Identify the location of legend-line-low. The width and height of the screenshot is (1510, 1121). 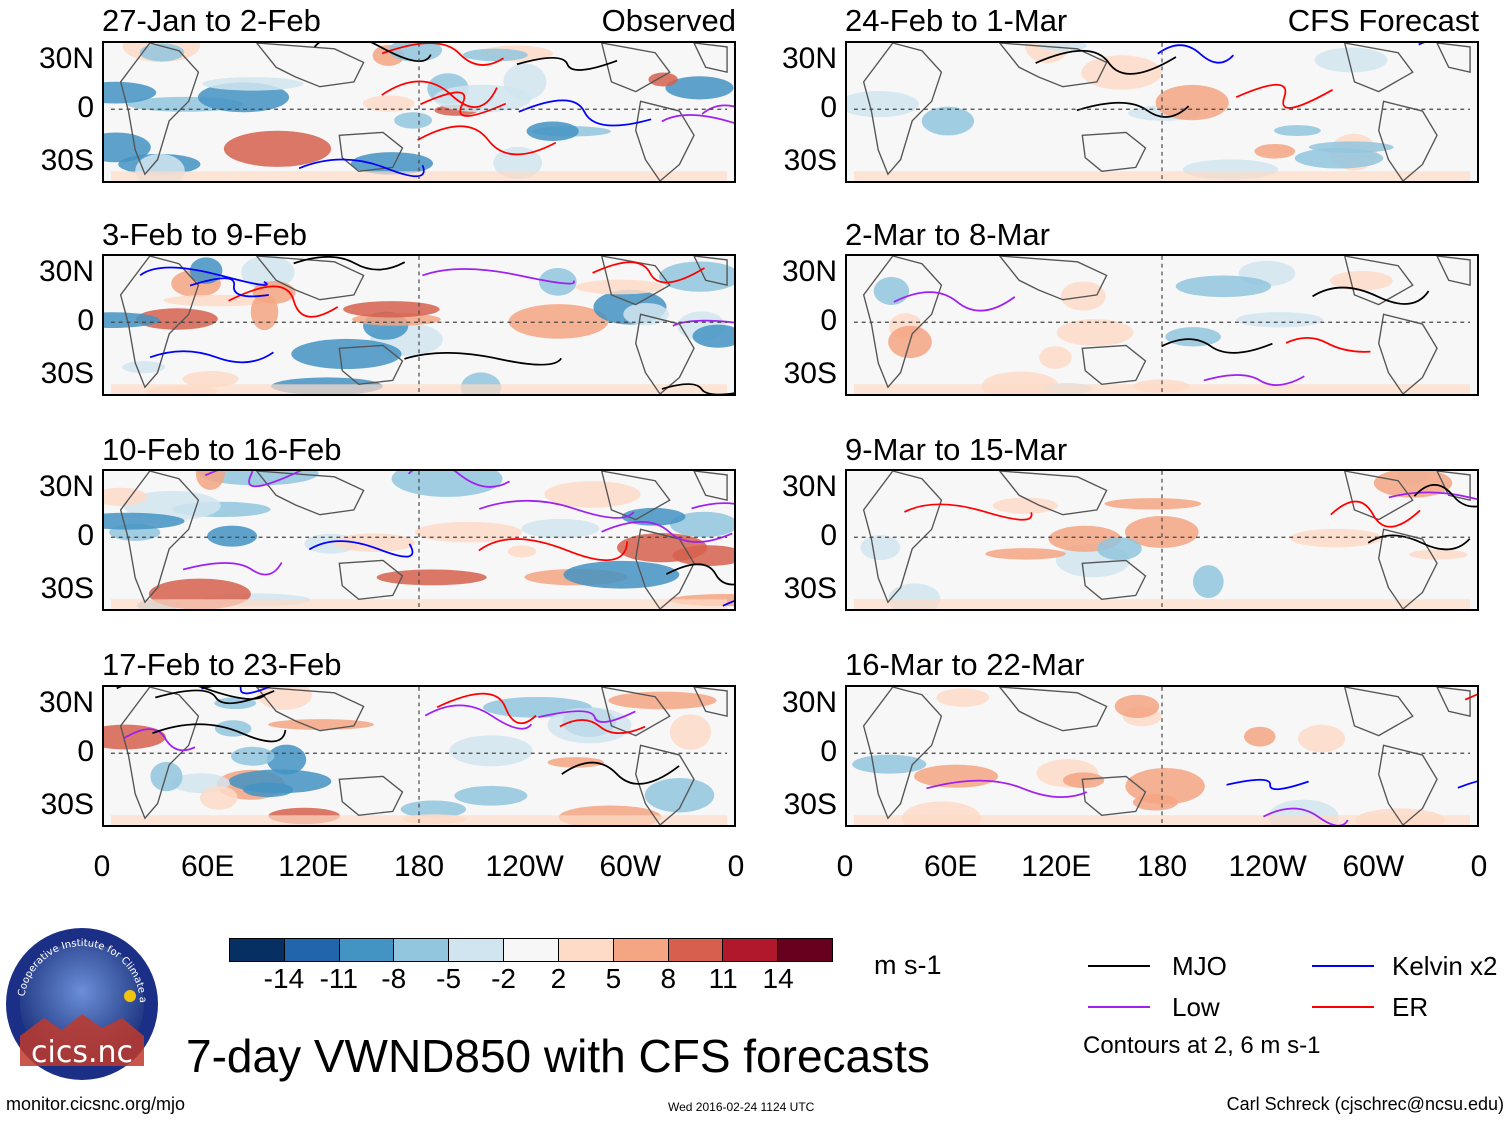
(1119, 1007).